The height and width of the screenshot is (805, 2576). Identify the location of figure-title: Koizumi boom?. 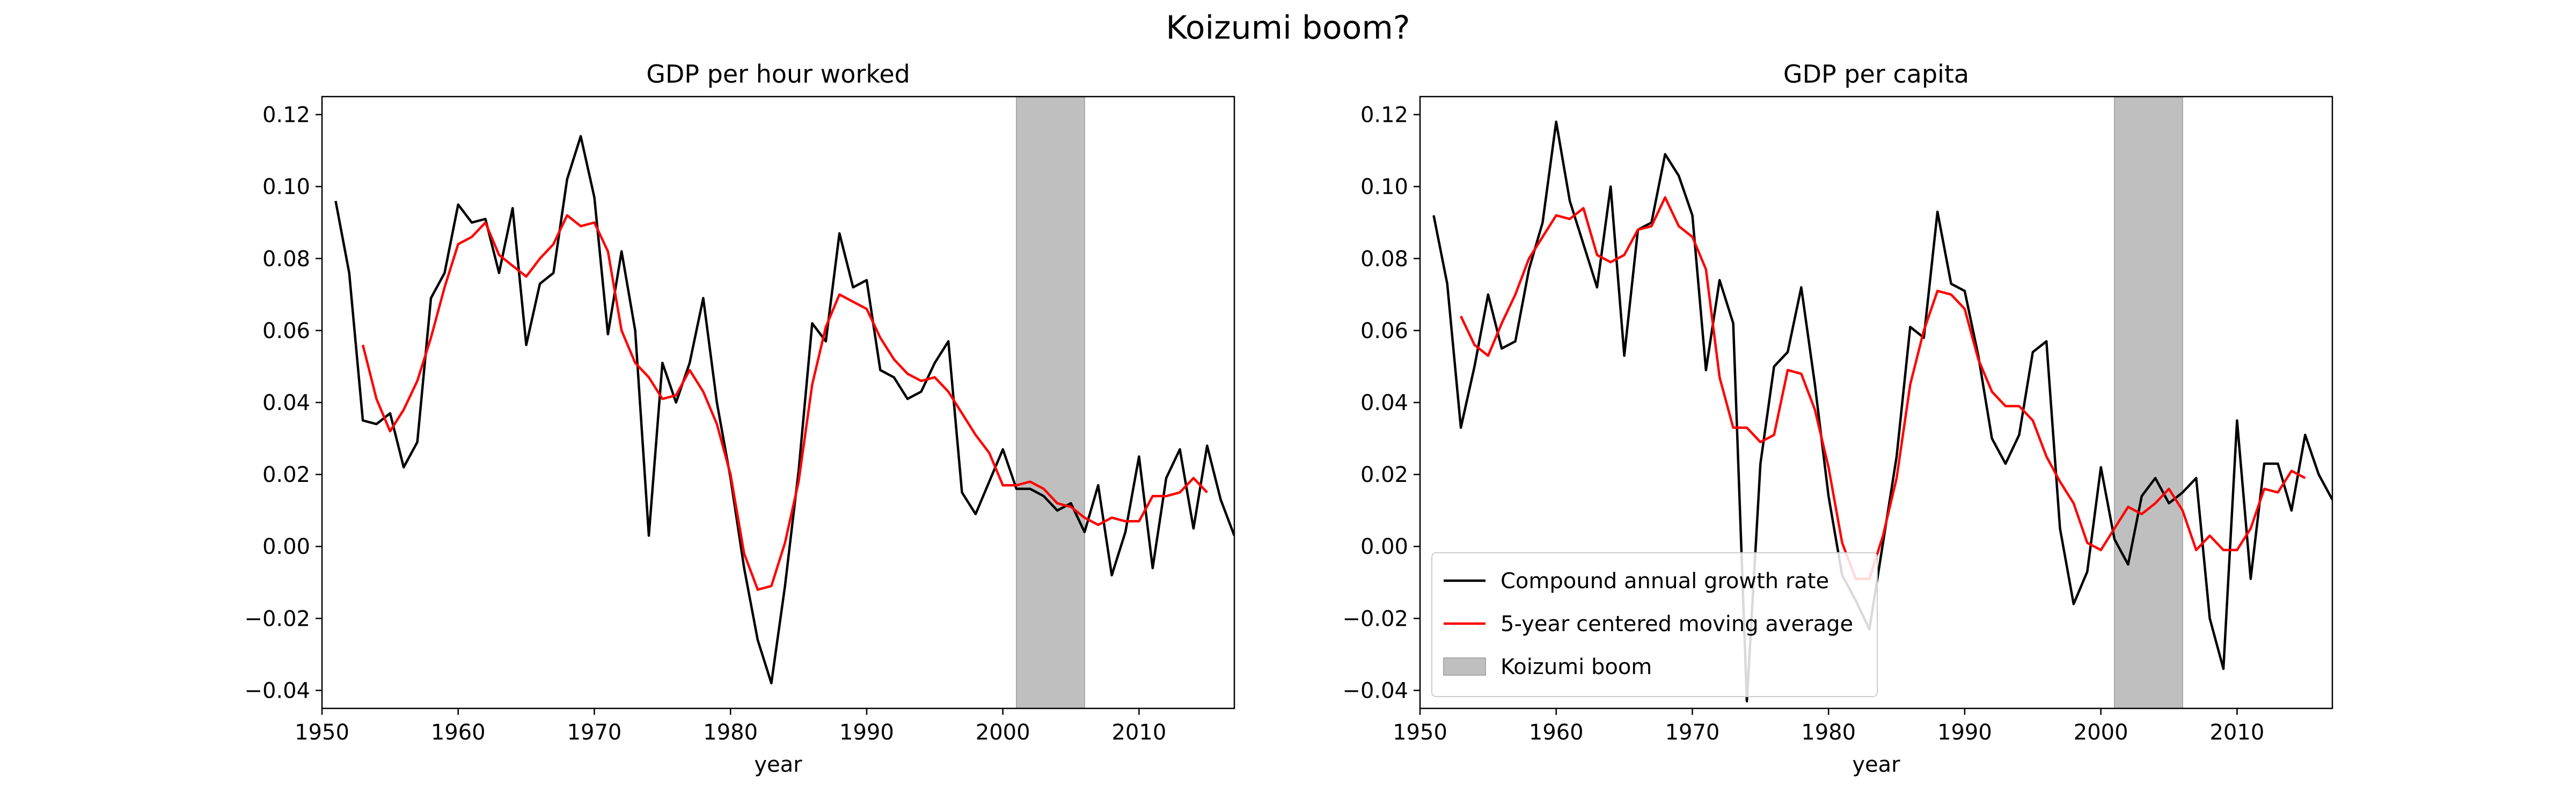
(1288, 28).